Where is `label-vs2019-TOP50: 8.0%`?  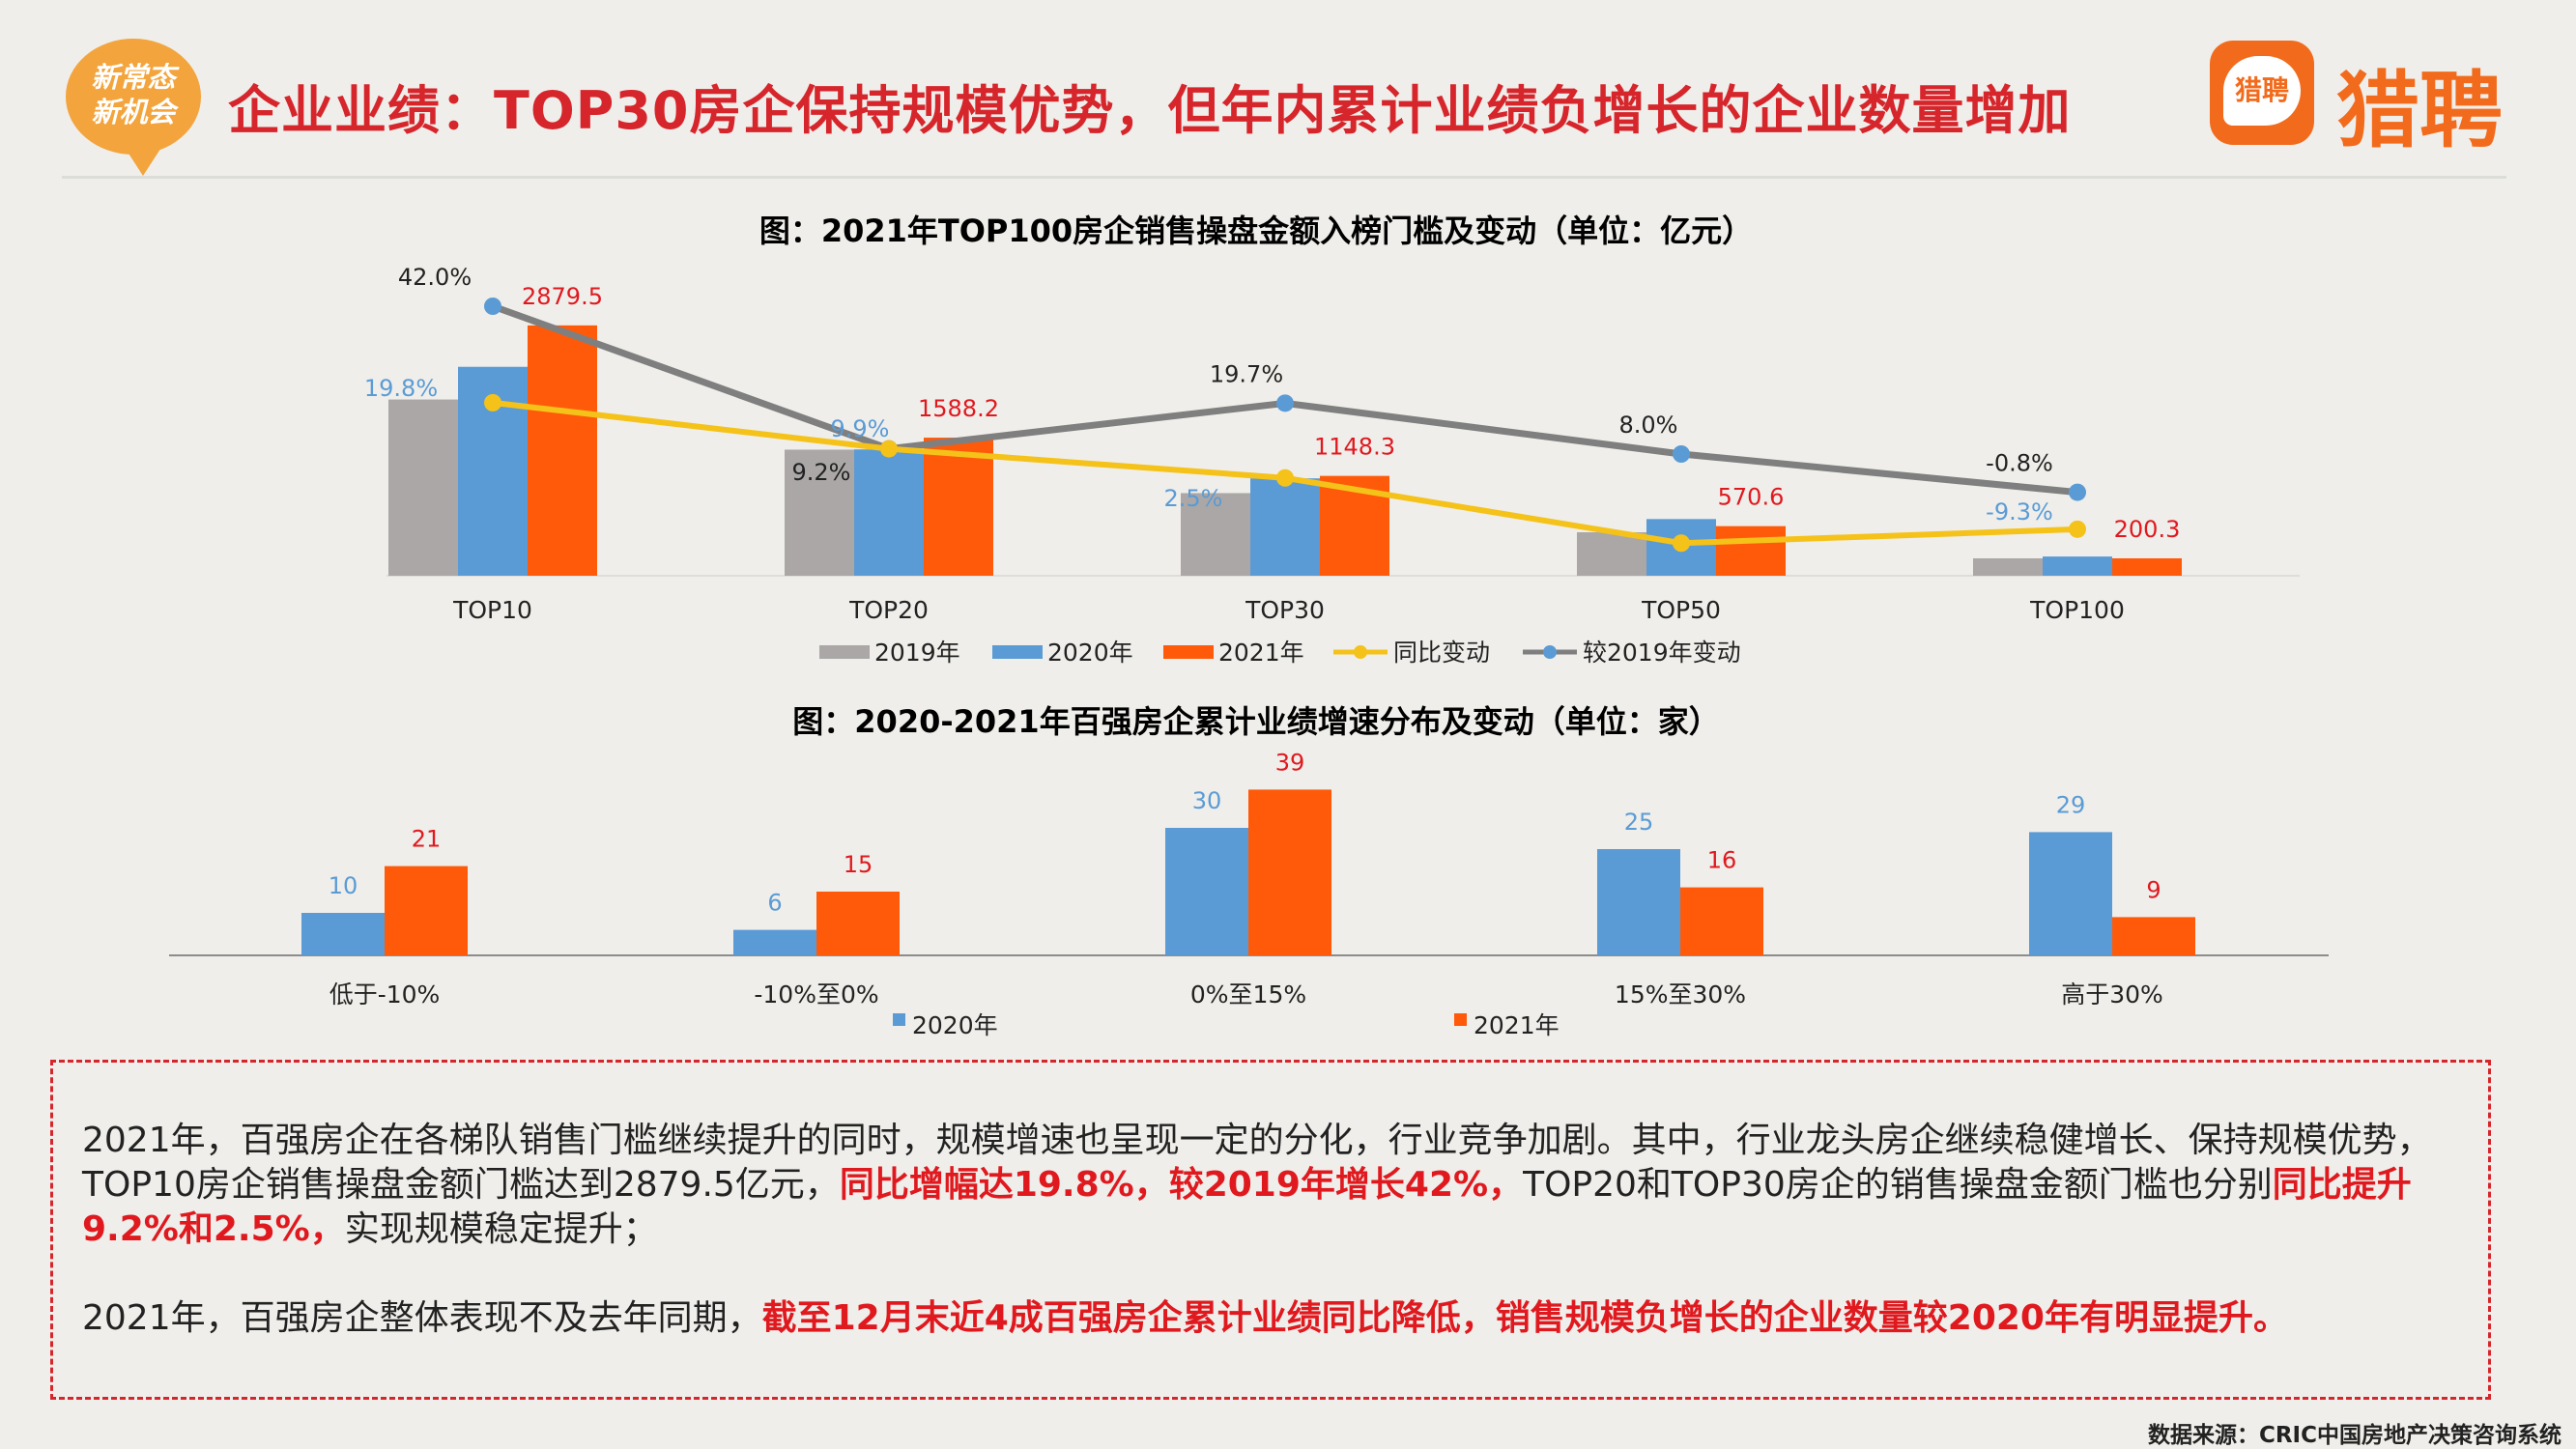 label-vs2019-TOP50: 8.0% is located at coordinates (1649, 425).